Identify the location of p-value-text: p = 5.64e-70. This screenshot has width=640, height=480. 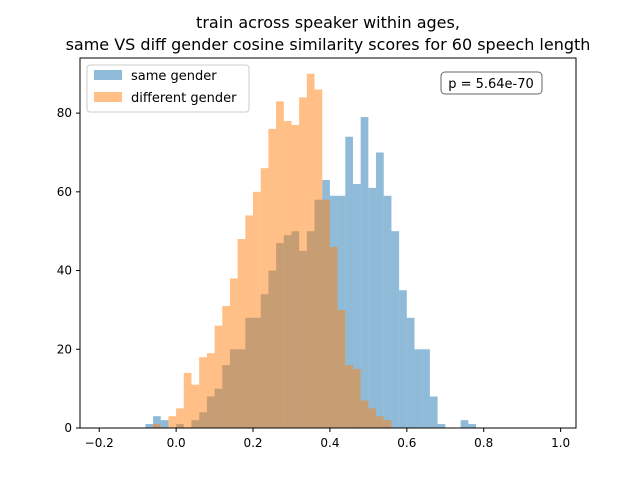
(491, 84).